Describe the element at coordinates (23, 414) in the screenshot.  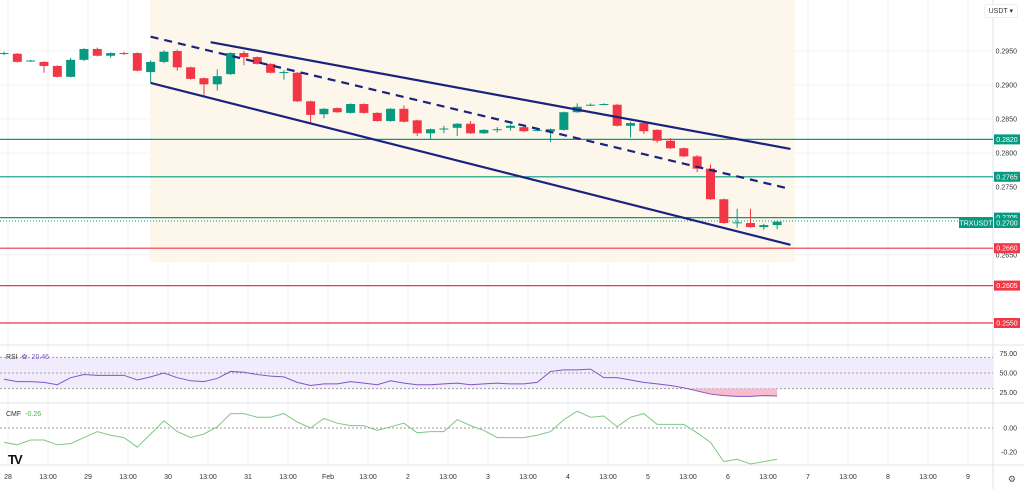
I see `cmf-legend: CMF -0.26` at that location.